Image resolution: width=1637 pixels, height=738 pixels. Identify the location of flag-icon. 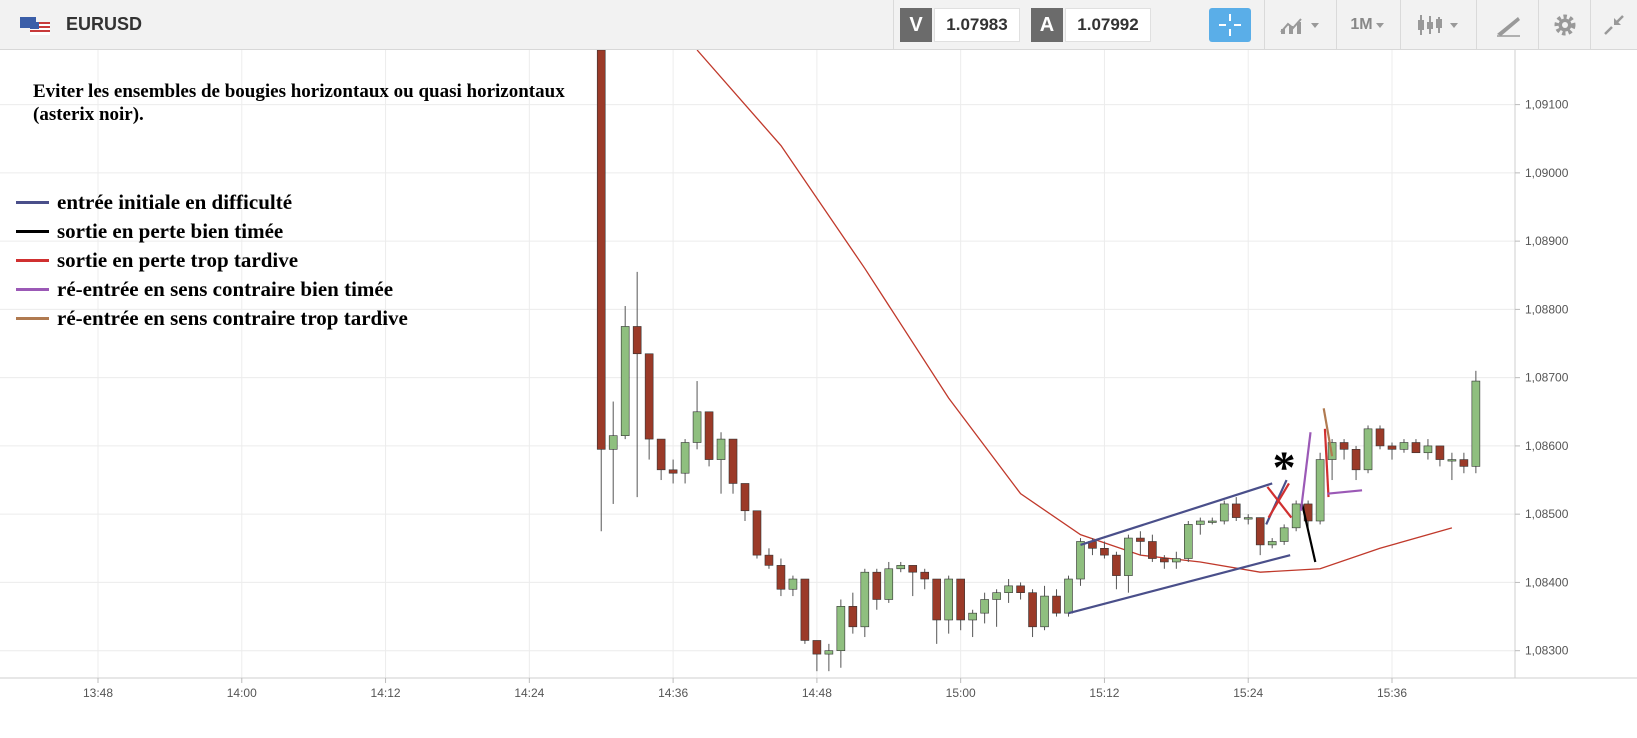
(35, 26).